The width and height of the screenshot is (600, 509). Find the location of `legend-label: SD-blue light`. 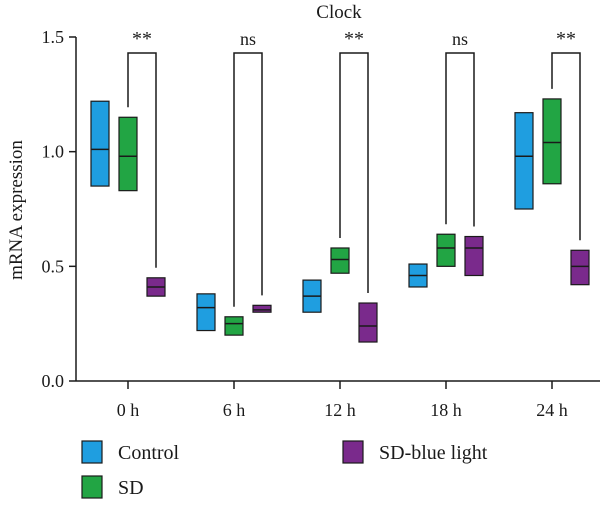

legend-label: SD-blue light is located at coordinates (433, 453).